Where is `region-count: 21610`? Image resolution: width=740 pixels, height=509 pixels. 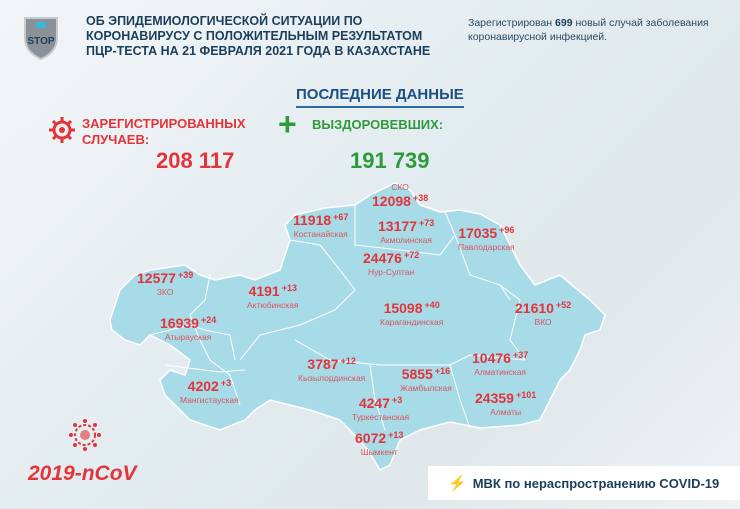 region-count: 21610 is located at coordinates (534, 308).